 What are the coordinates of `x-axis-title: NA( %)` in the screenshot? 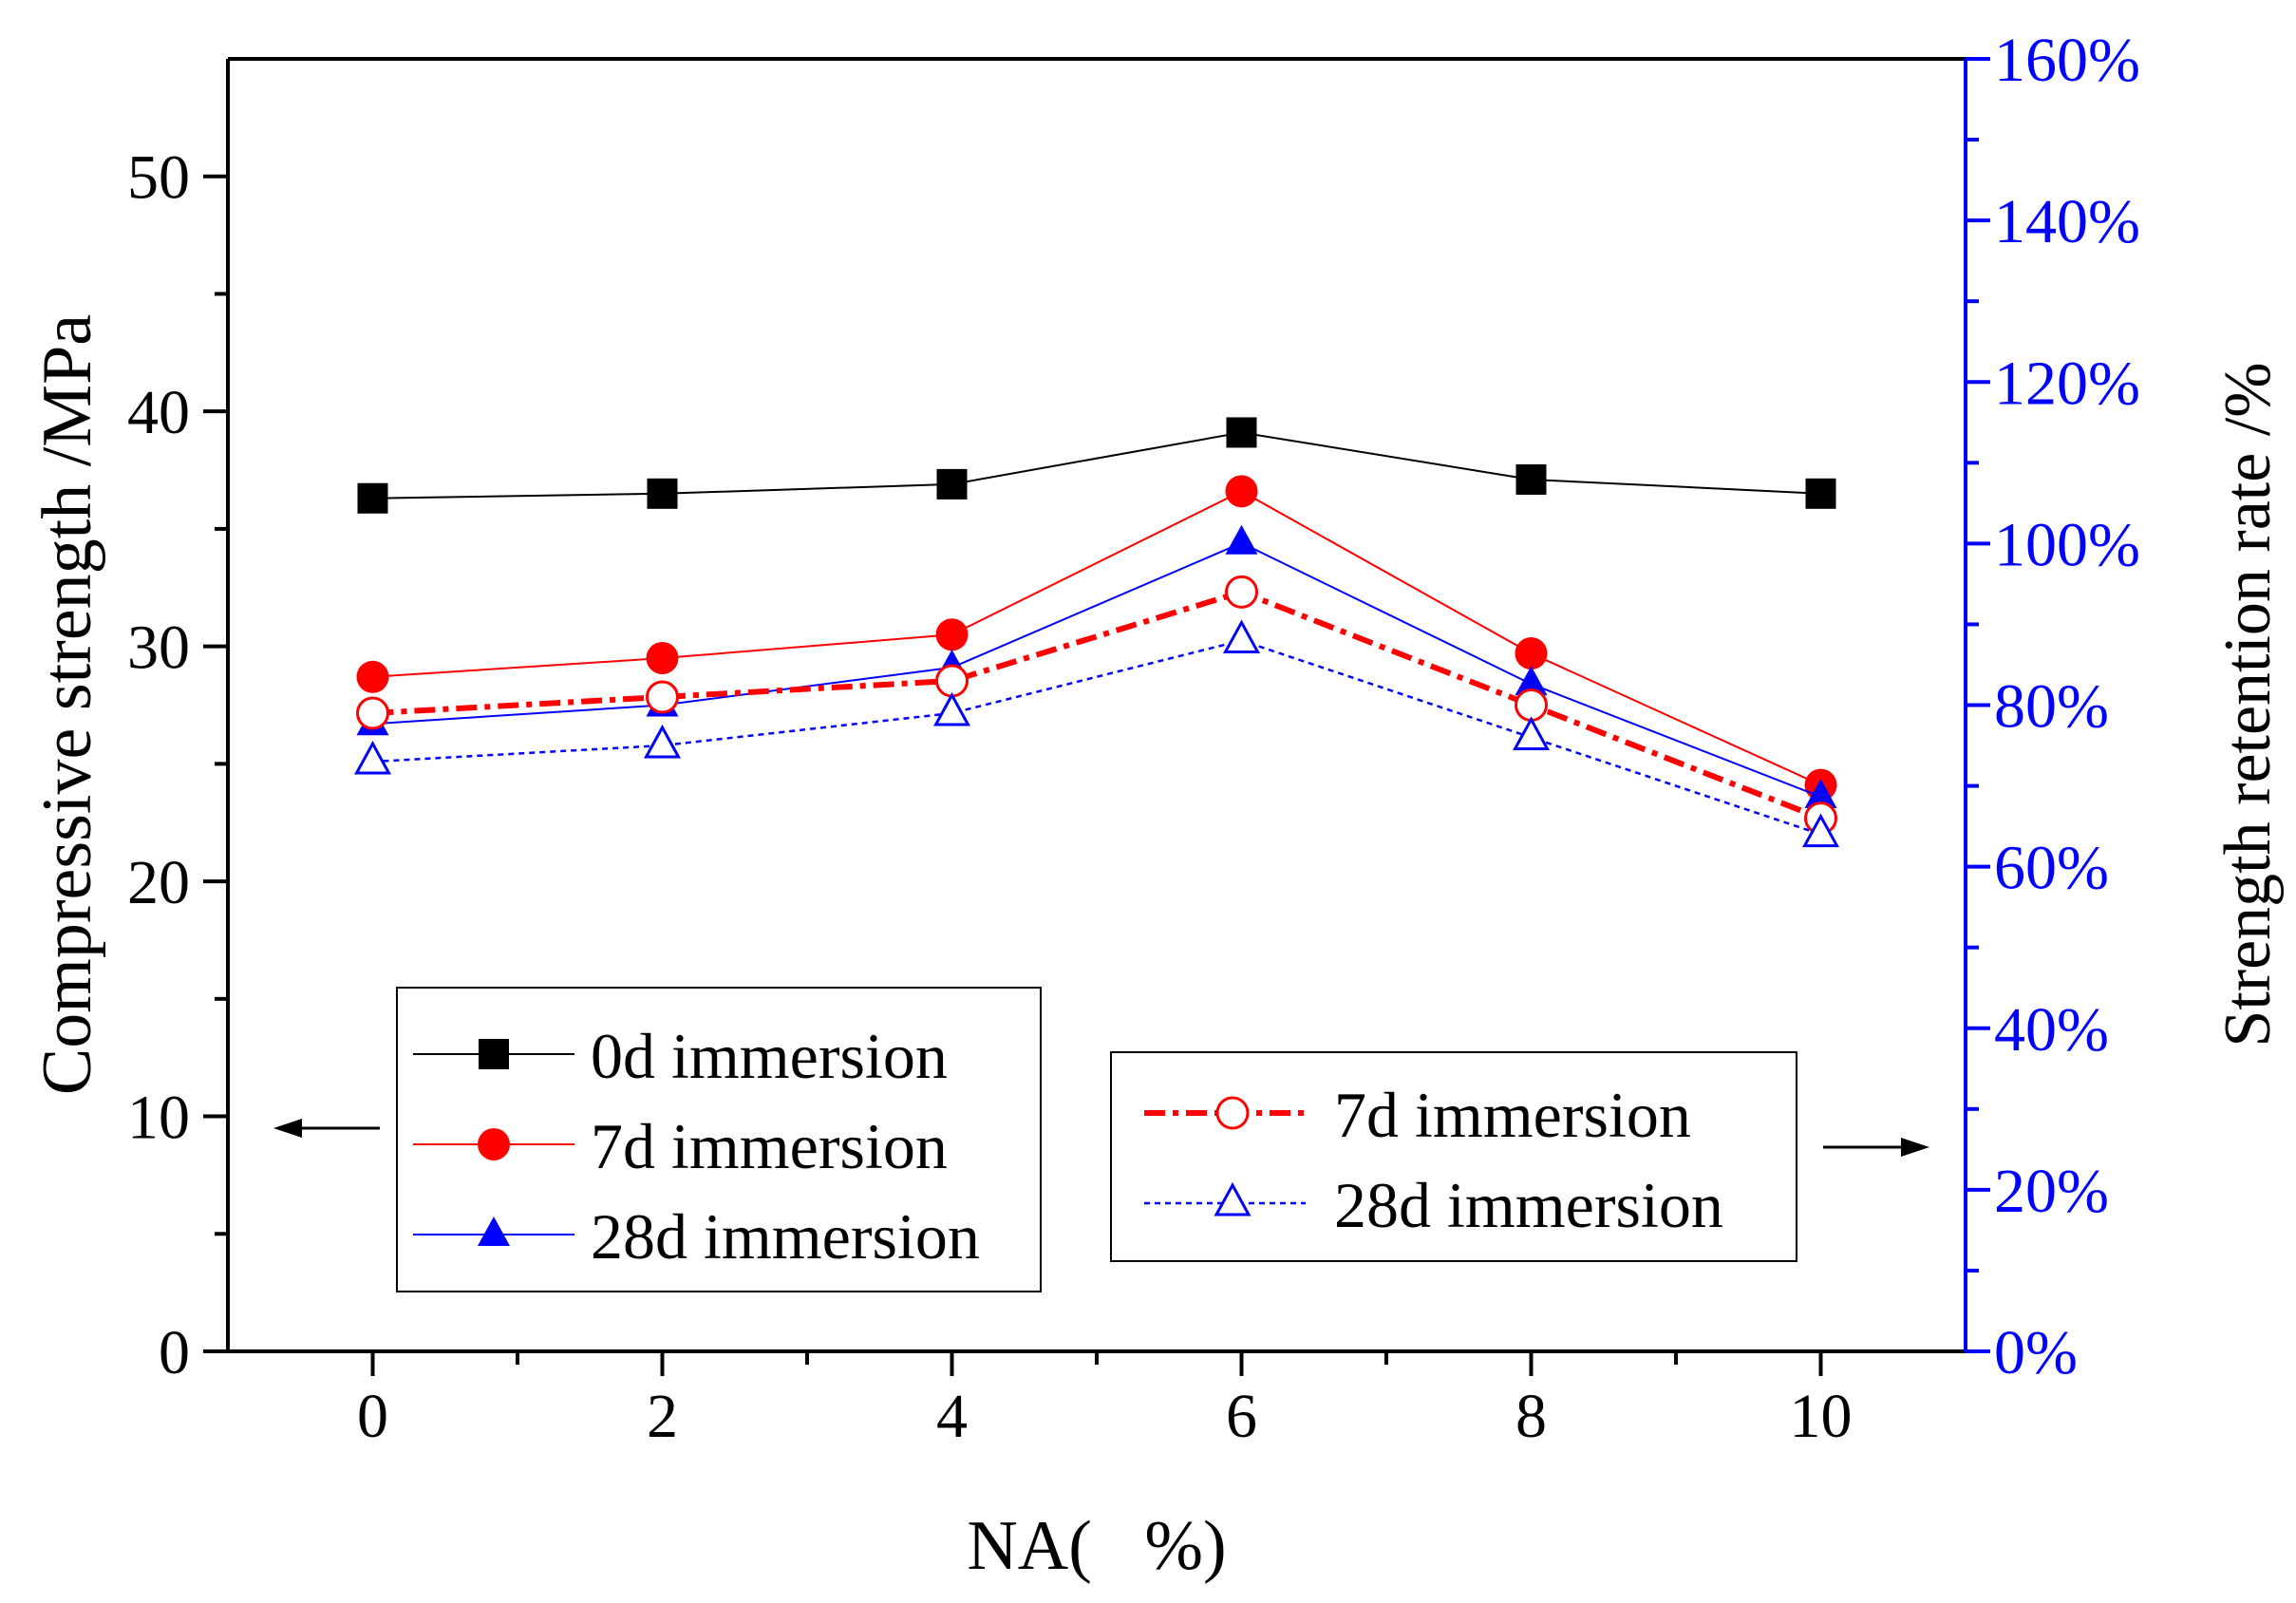 It's located at (1096, 1546).